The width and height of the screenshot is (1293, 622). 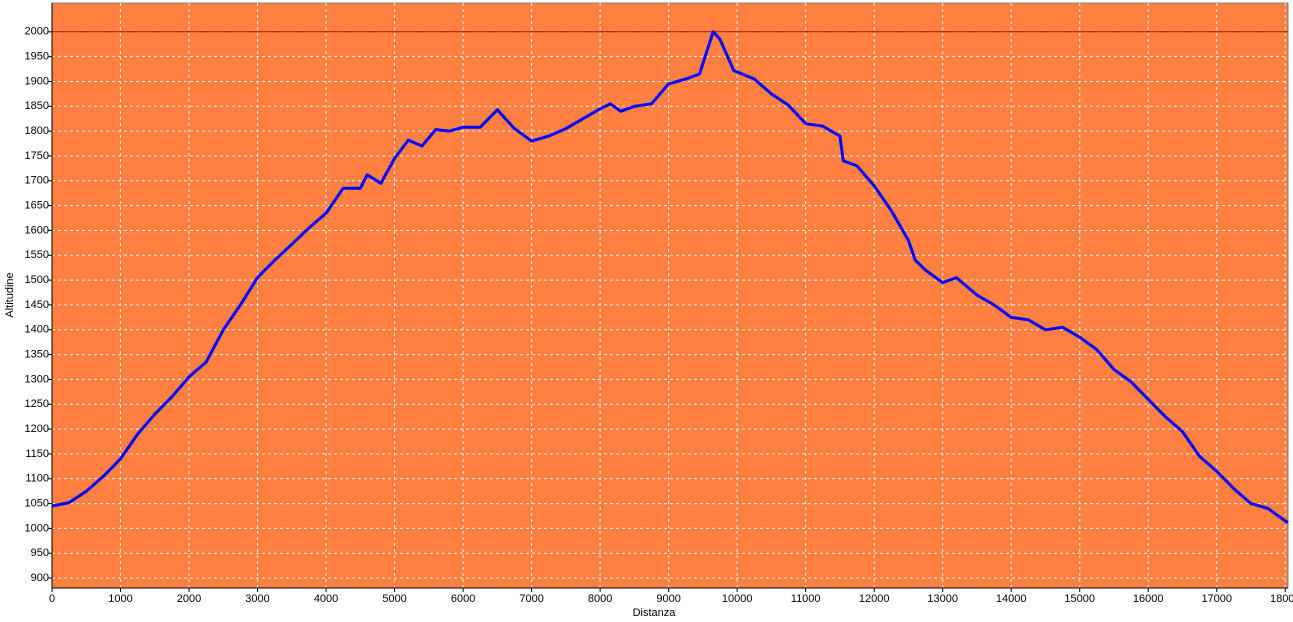 What do you see at coordinates (37, 280) in the screenshot?
I see `y-tick-label: 1500` at bounding box center [37, 280].